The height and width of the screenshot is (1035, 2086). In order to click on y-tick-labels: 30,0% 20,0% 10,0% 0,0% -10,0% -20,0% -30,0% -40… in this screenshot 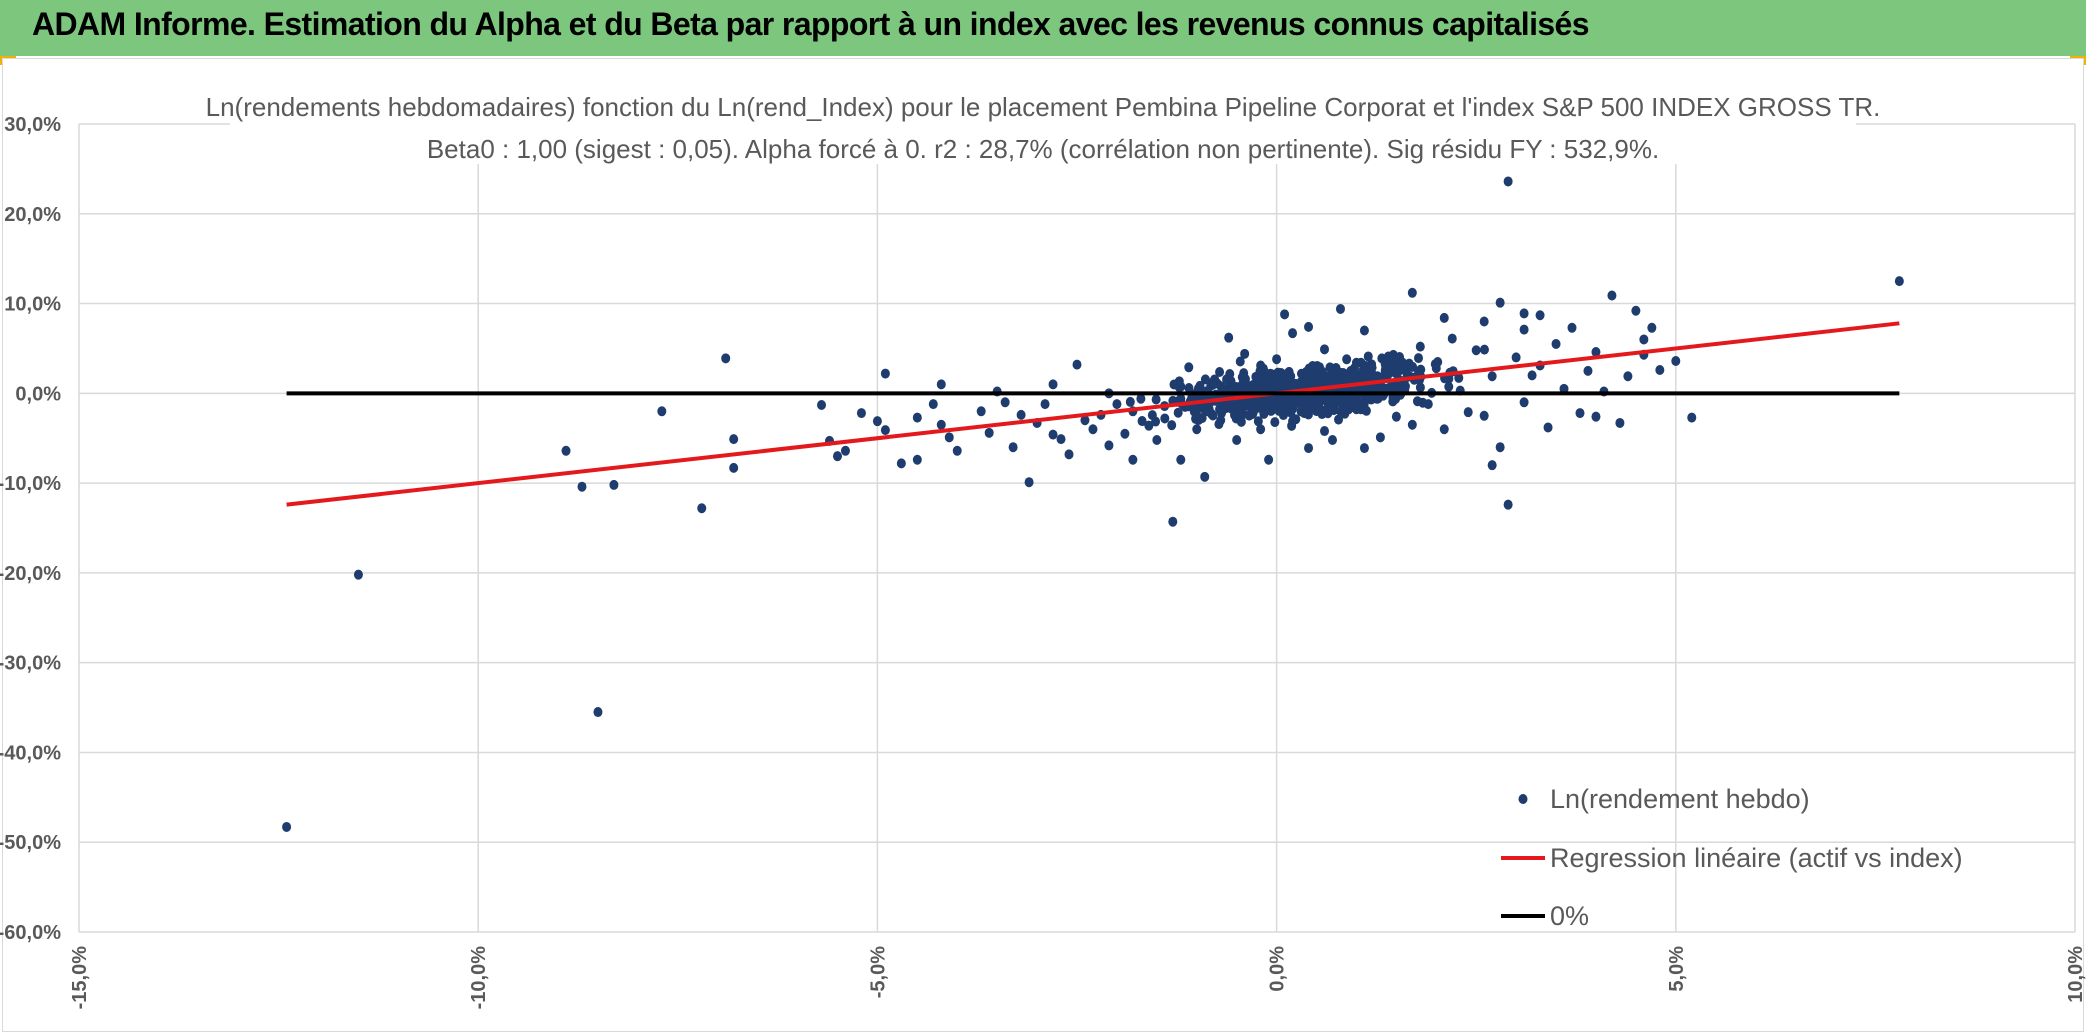, I will do `click(30, 529)`.